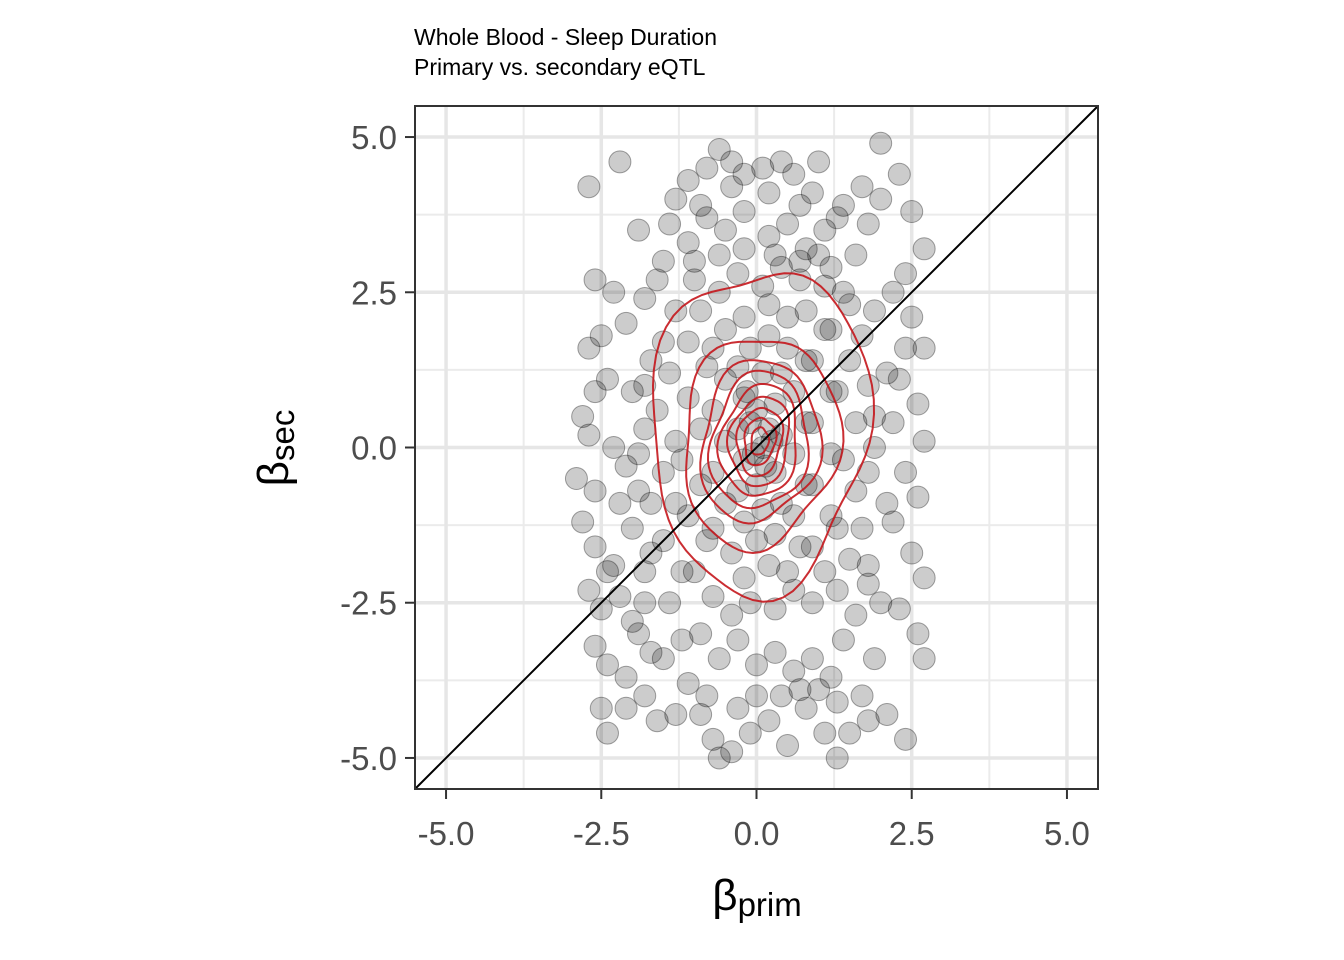 The image size is (1344, 960). I want to click on x-tick-label: -2.5, so click(601, 833).